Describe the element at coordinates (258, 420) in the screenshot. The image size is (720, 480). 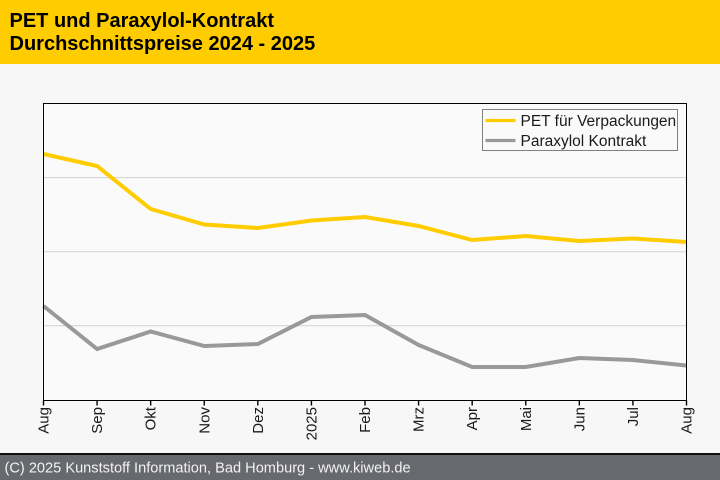
I see `svg-text: Dez` at that location.